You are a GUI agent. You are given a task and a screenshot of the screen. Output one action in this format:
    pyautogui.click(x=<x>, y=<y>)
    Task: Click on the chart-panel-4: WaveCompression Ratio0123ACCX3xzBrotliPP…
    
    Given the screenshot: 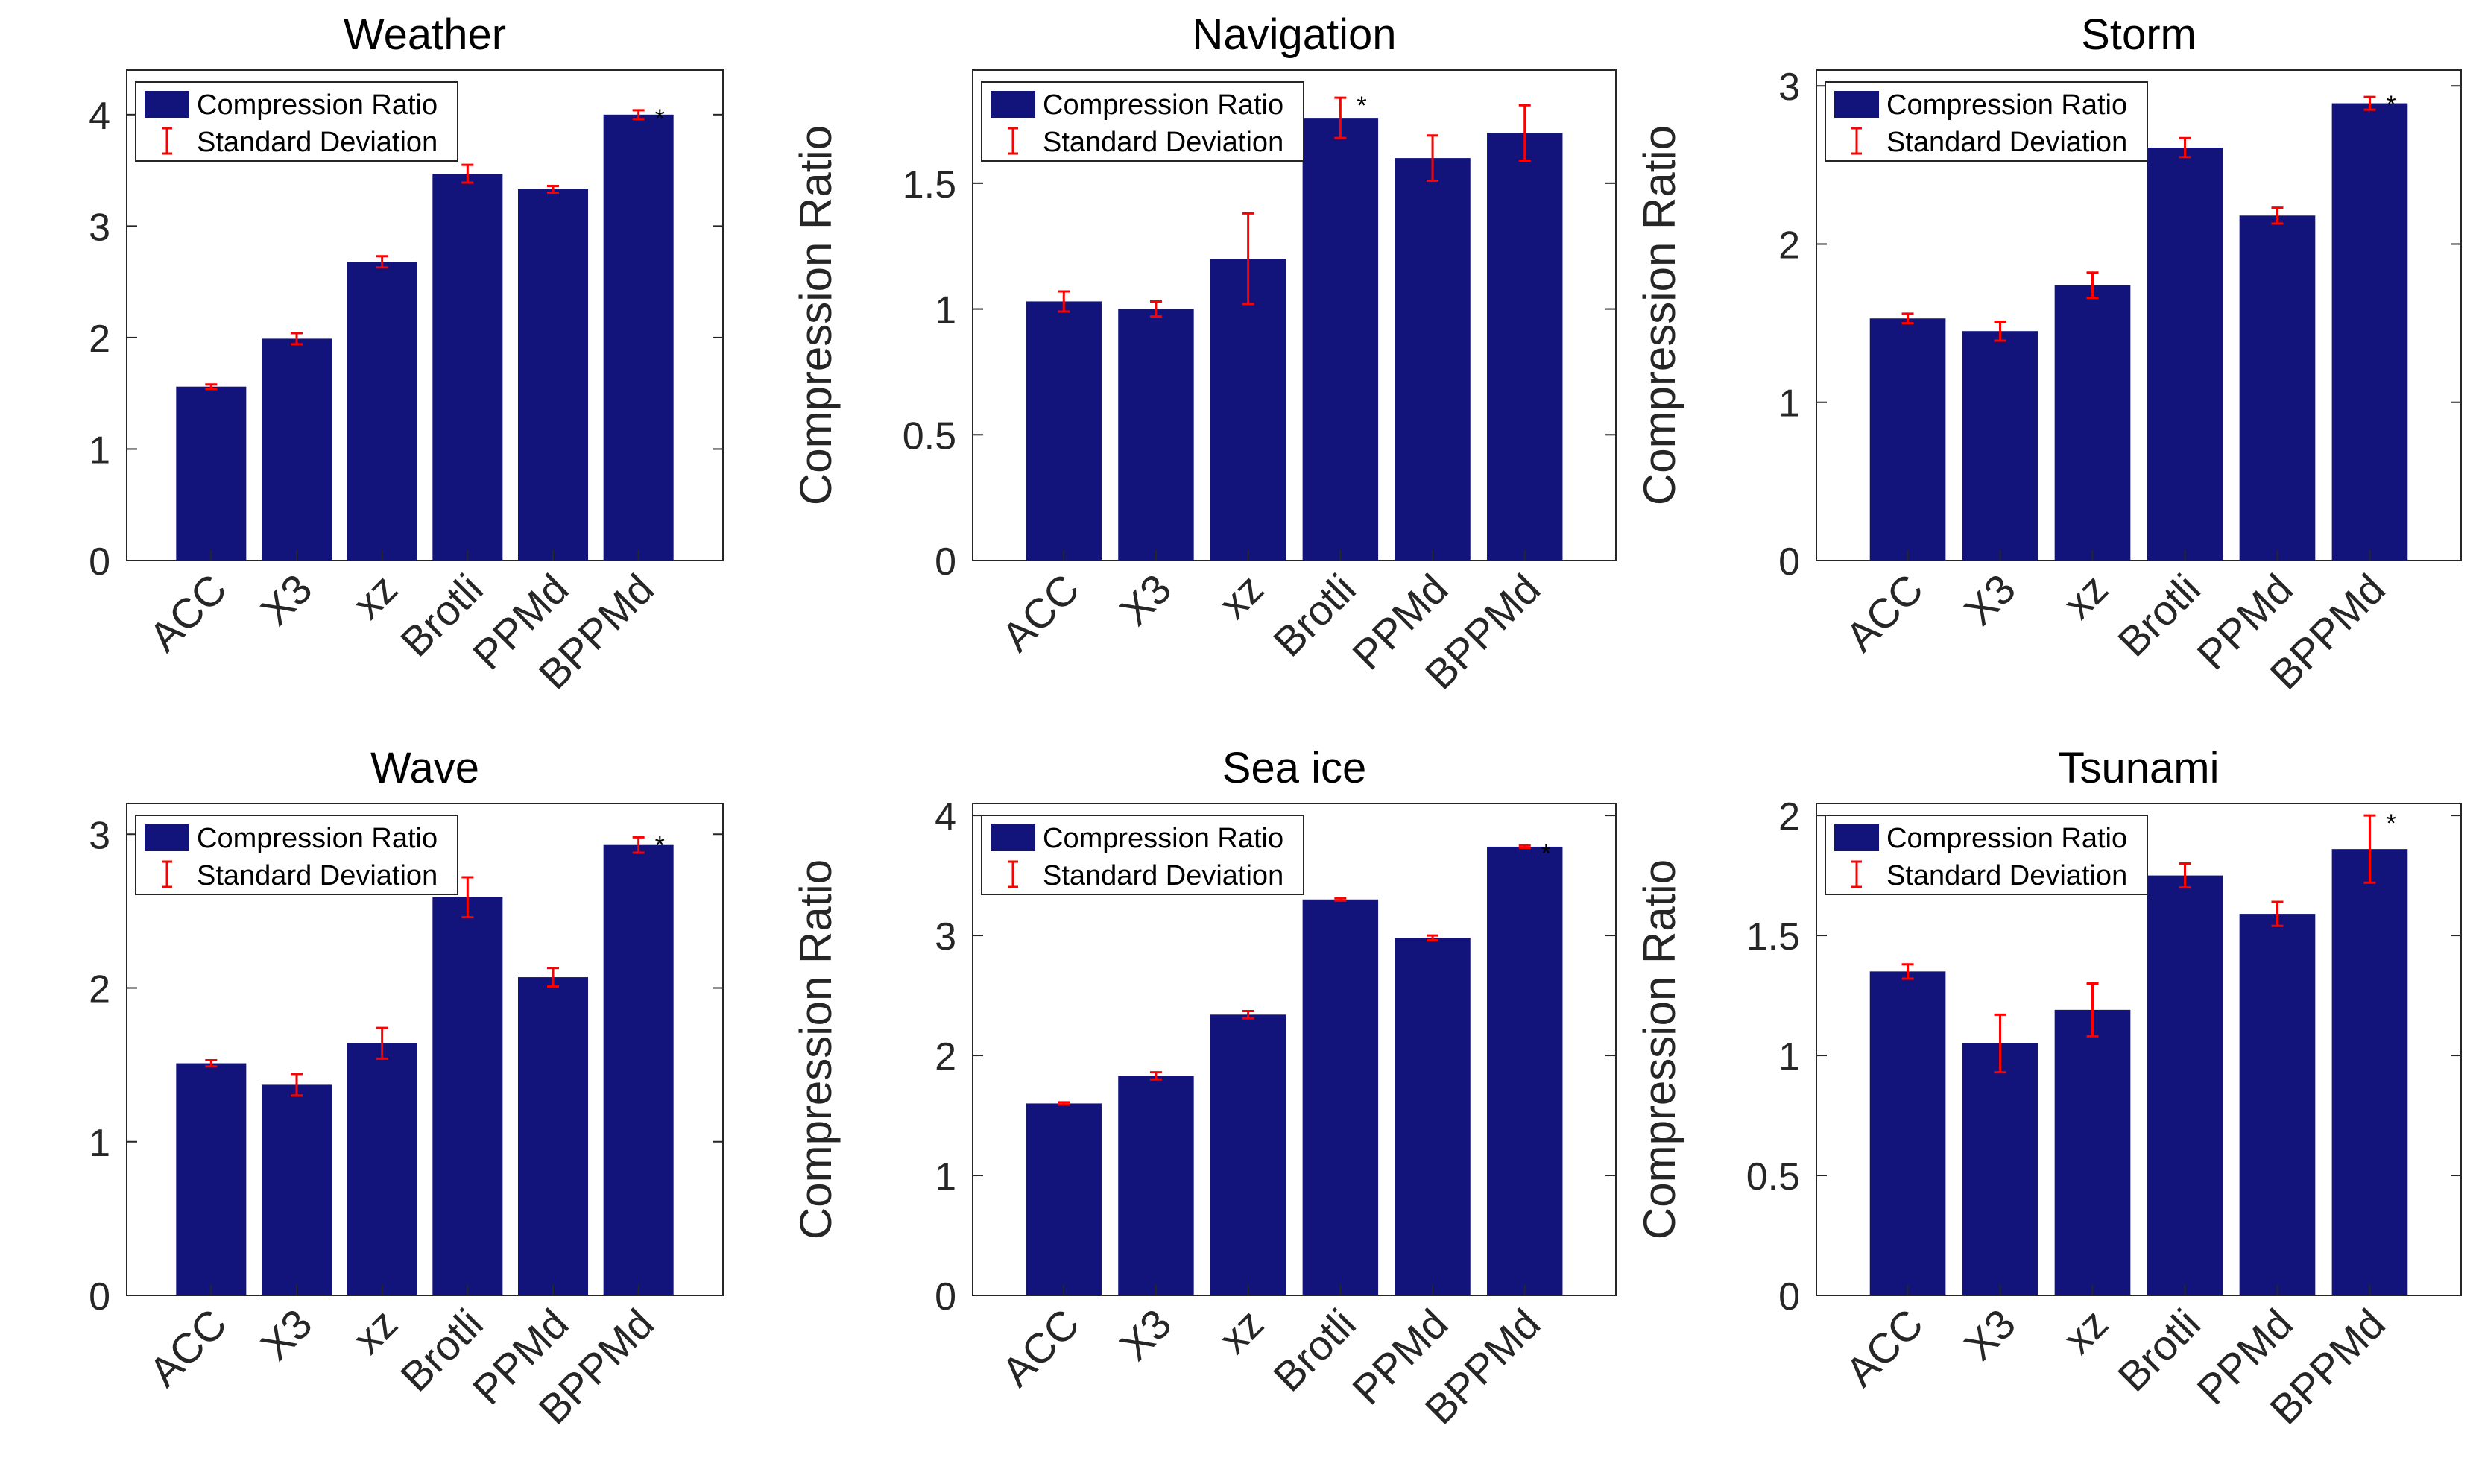 What is the action you would take?
    pyautogui.click(x=406, y=1088)
    